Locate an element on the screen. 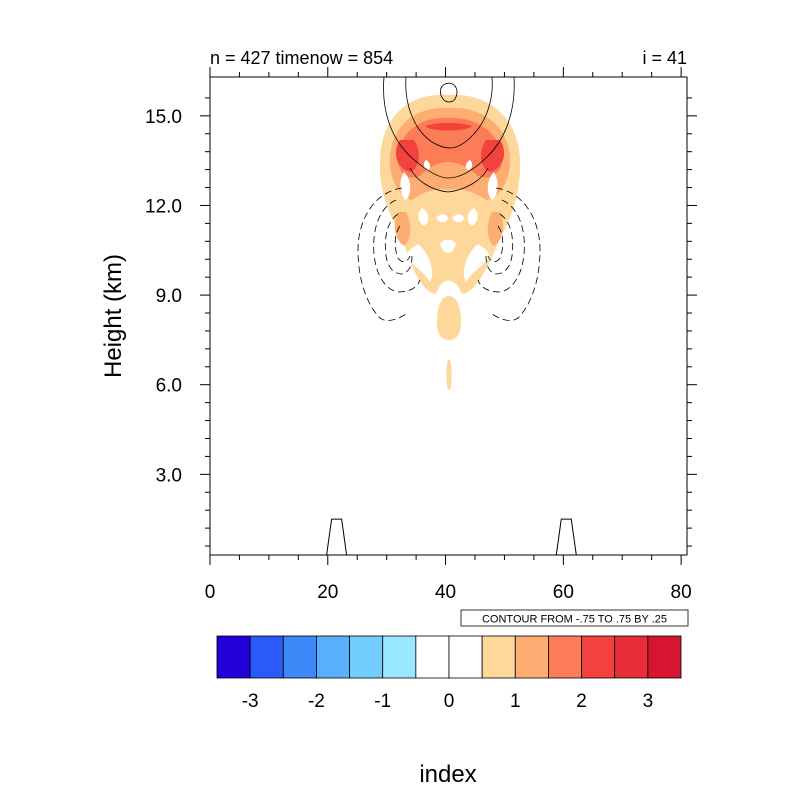 The width and height of the screenshot is (800, 800). contour-info-text: CONTOUR FROM -.75 TO .75 BY .25 is located at coordinates (574, 620).